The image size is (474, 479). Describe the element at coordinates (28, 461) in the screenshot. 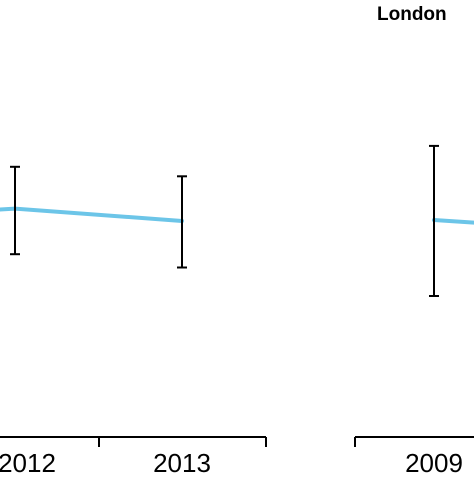

I see `left-tick-label: 2012` at that location.